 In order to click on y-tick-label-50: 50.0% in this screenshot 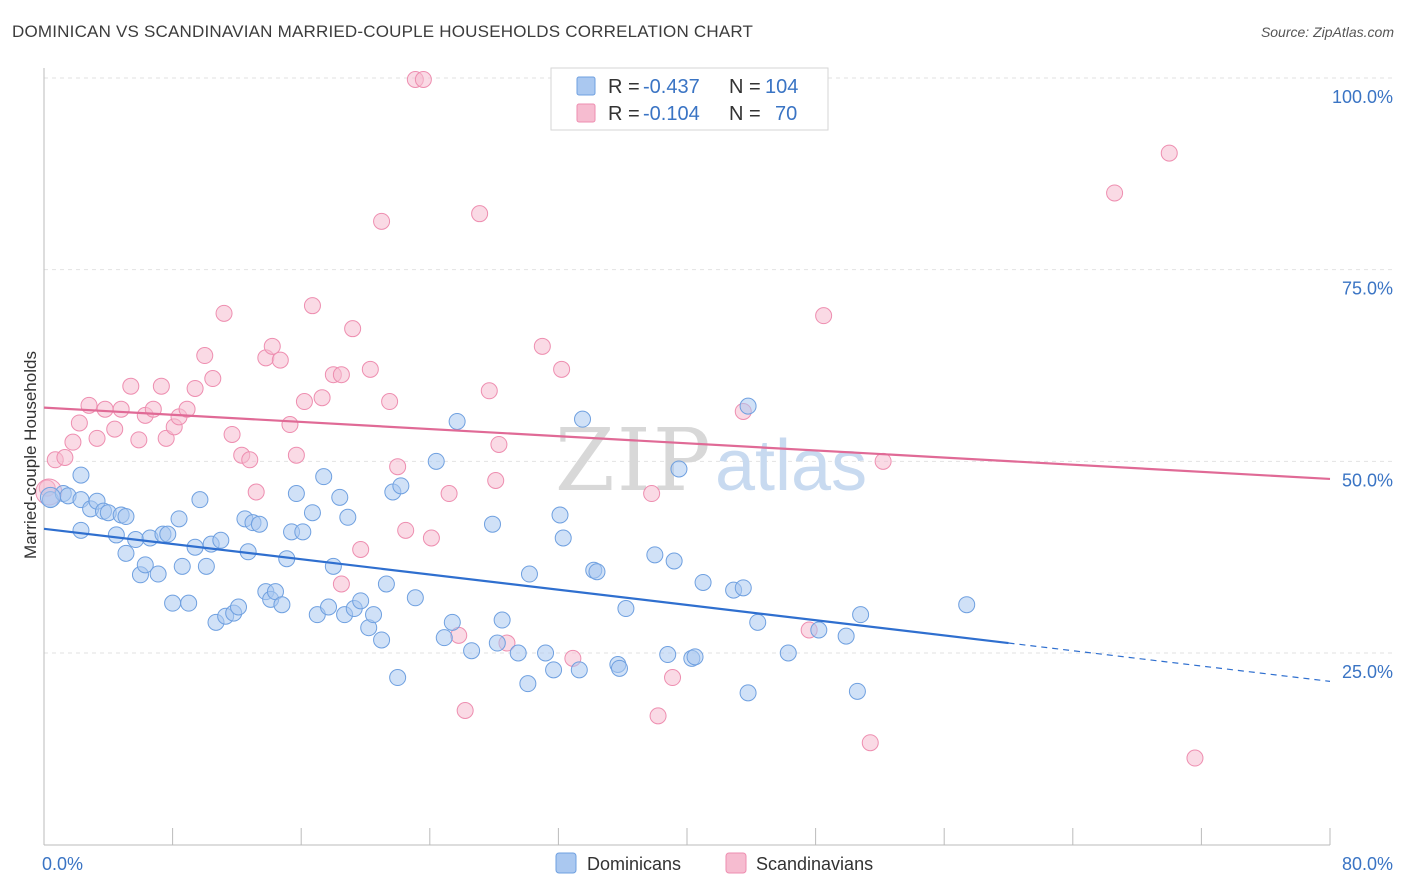, I will do `click(1367, 480)`.